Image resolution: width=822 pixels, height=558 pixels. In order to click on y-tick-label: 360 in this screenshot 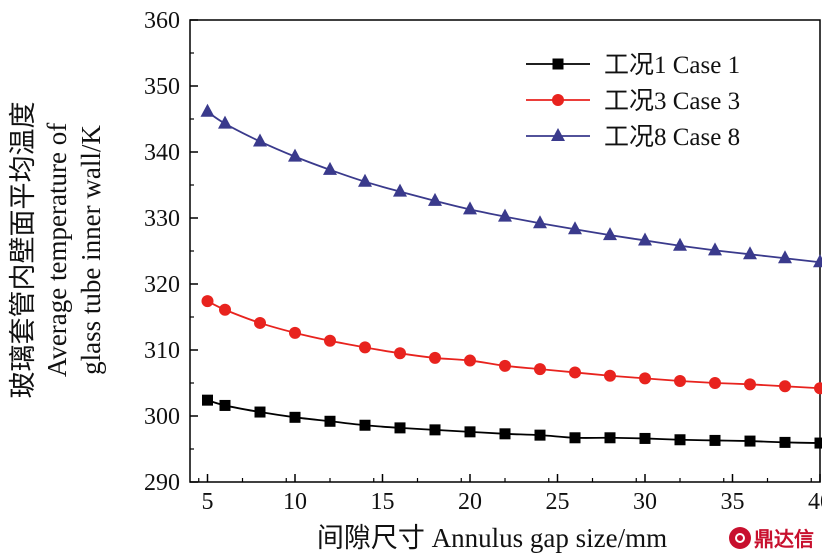, I will do `click(162, 21)`.